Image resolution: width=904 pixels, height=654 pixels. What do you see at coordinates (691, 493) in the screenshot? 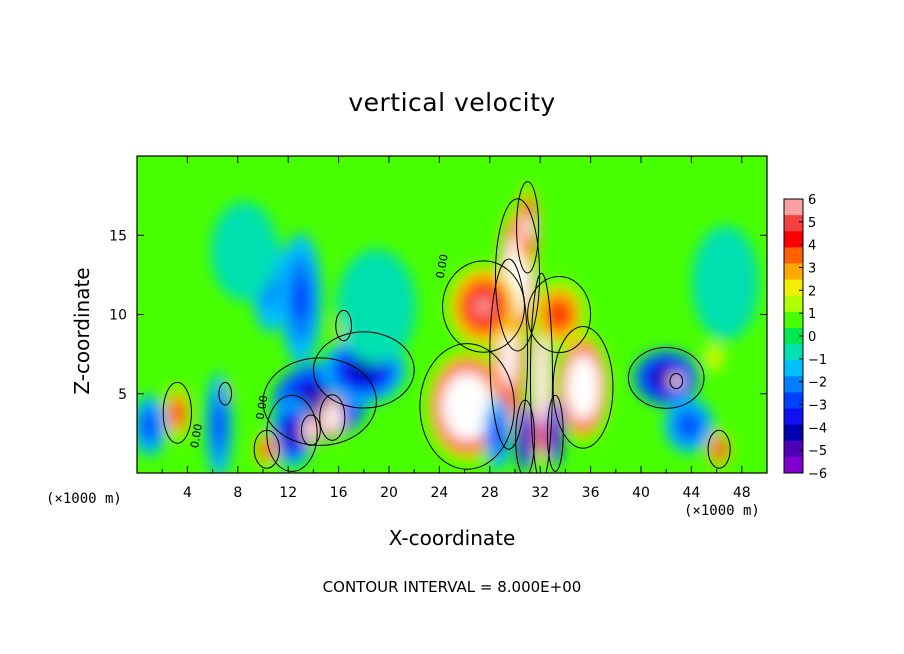
I see `x-tick-label: 44` at bounding box center [691, 493].